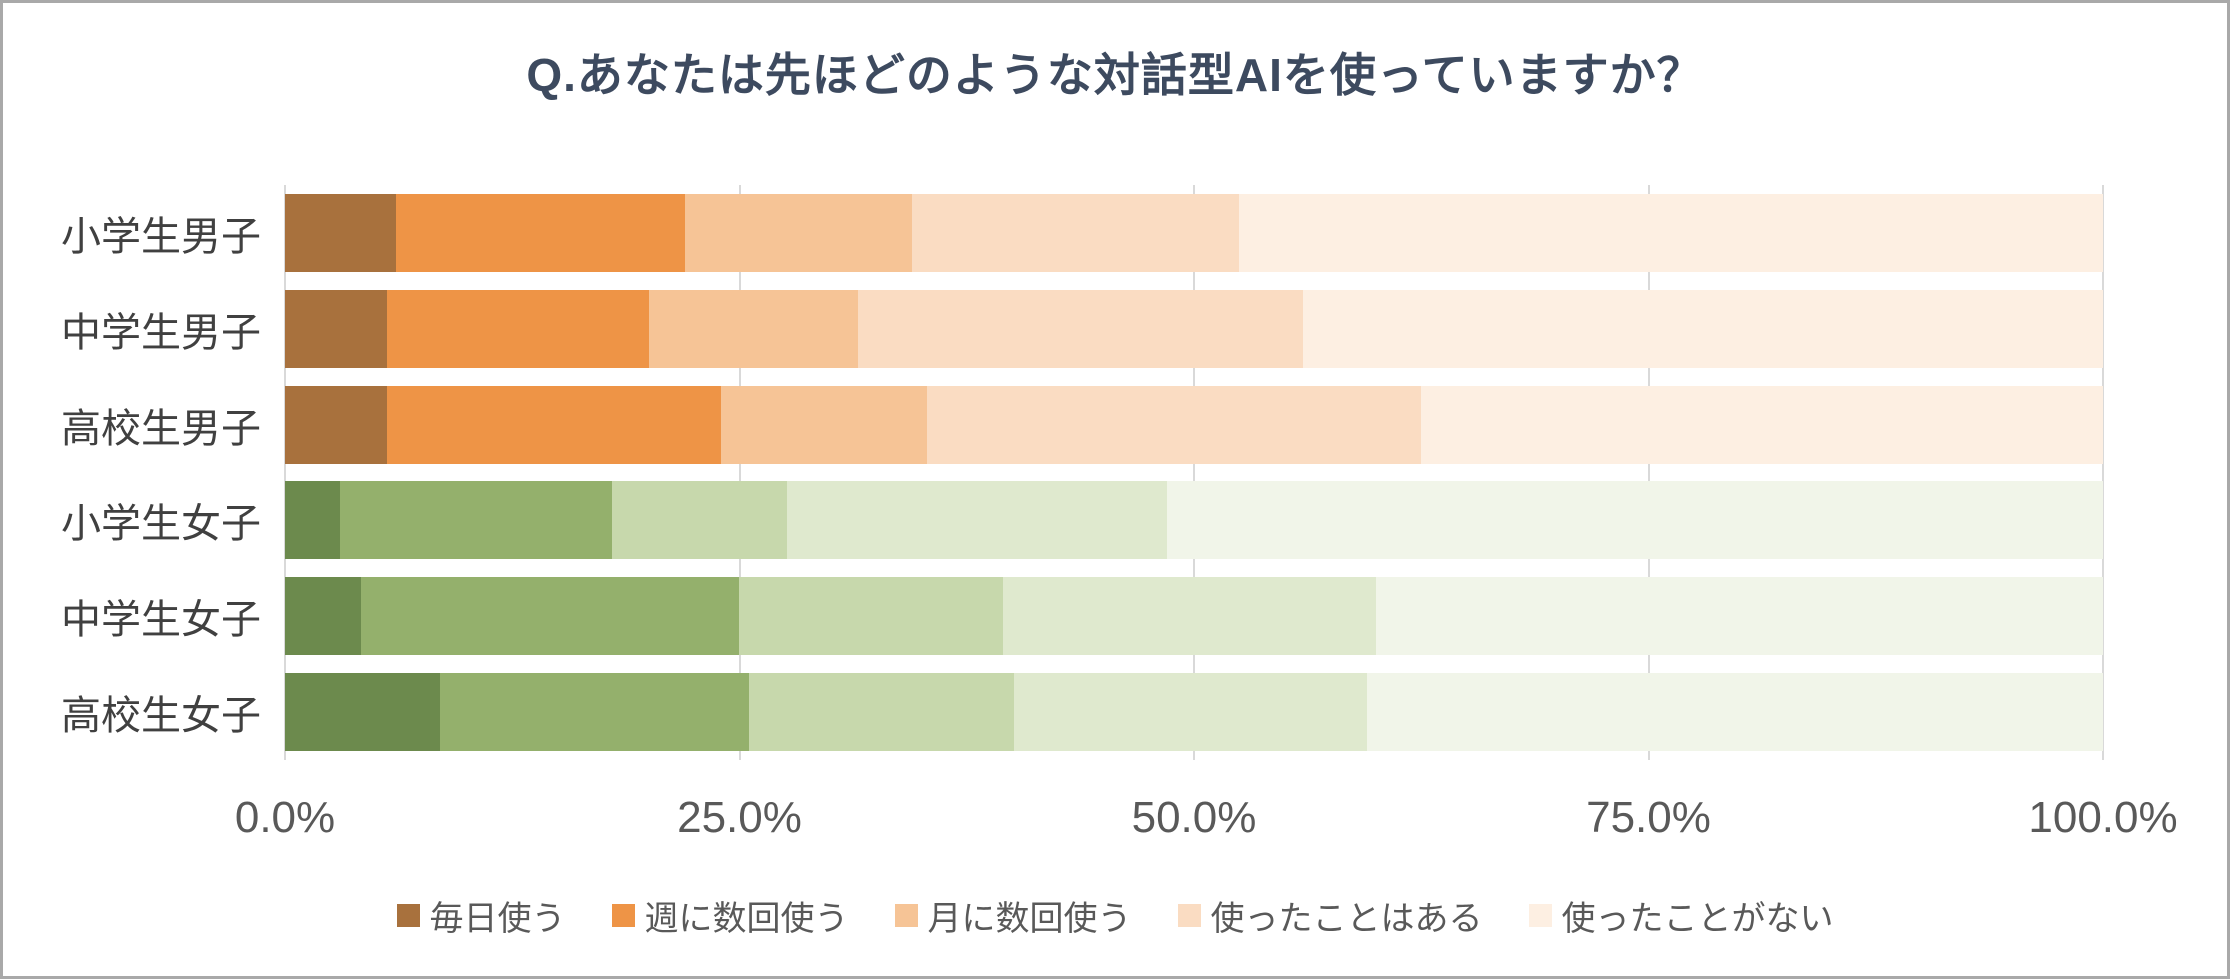 The width and height of the screenshot is (2230, 979). I want to click on category-label: 中学生男子, so click(161, 332).